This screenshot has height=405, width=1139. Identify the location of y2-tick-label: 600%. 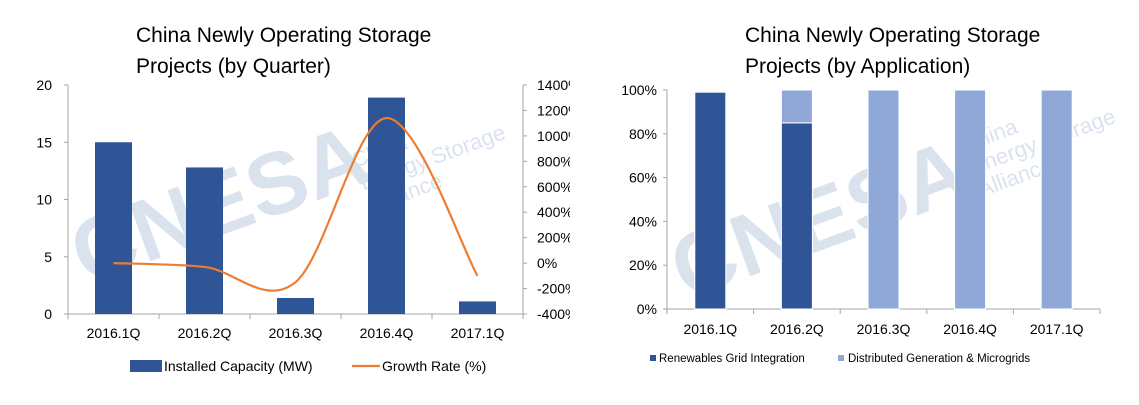
(553, 187).